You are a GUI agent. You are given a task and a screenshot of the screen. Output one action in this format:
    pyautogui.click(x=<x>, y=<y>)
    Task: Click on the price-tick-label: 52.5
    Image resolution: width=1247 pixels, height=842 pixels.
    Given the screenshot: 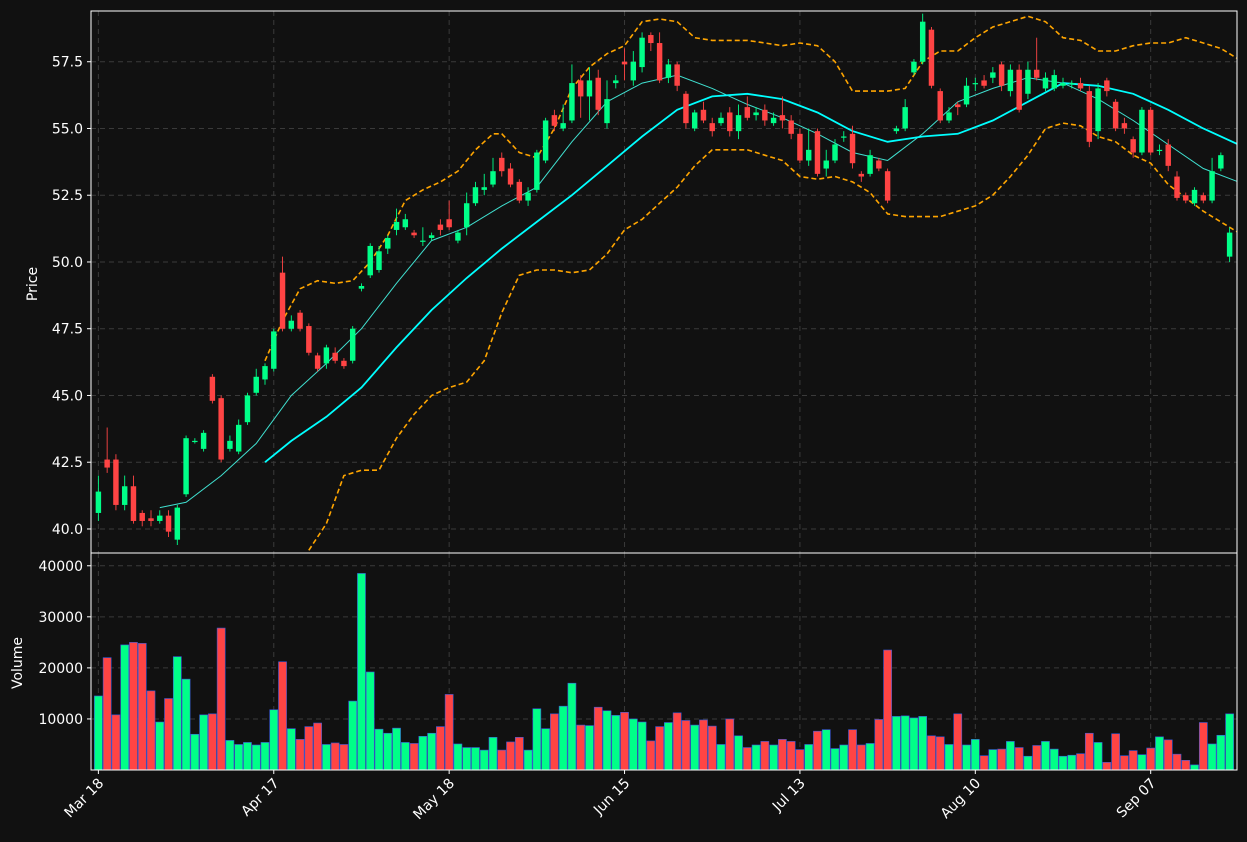 What is the action you would take?
    pyautogui.click(x=67, y=196)
    